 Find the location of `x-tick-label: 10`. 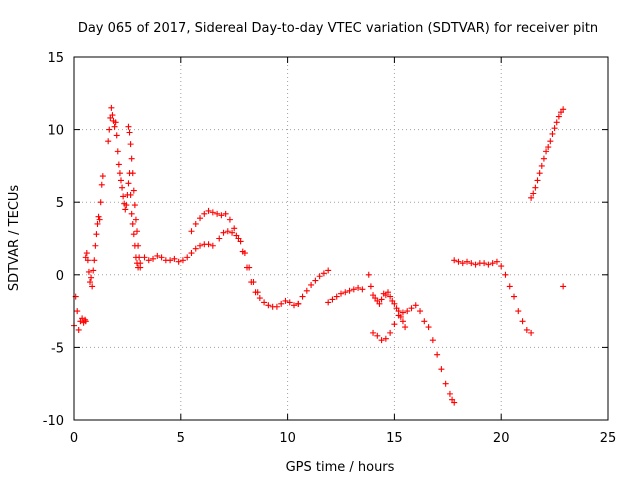

x-tick-label: 10 is located at coordinates (287, 438).